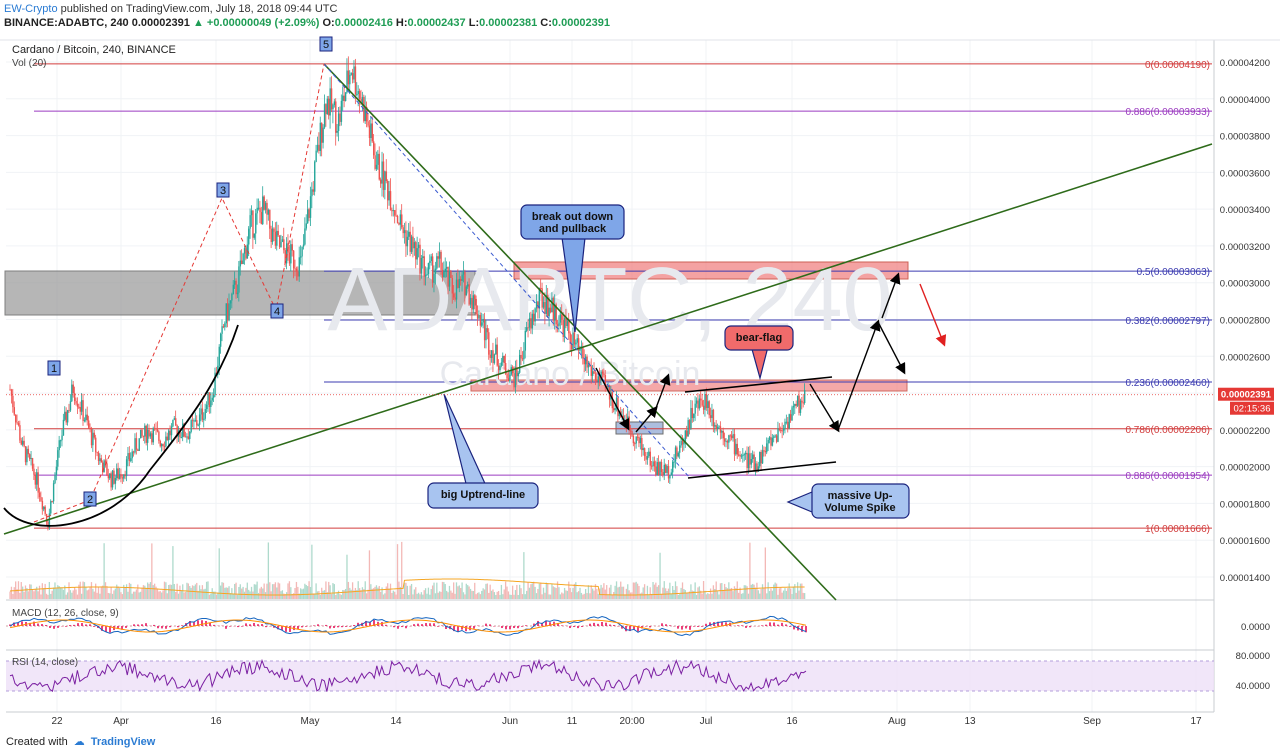 The image size is (1280, 756). I want to click on symbol-label: BINANCE:ADABTC, 240, so click(66, 23).